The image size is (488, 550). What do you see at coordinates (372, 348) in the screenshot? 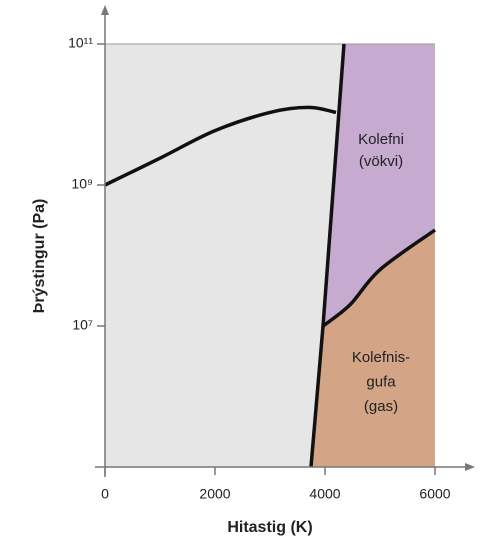
I see `region-gas` at bounding box center [372, 348].